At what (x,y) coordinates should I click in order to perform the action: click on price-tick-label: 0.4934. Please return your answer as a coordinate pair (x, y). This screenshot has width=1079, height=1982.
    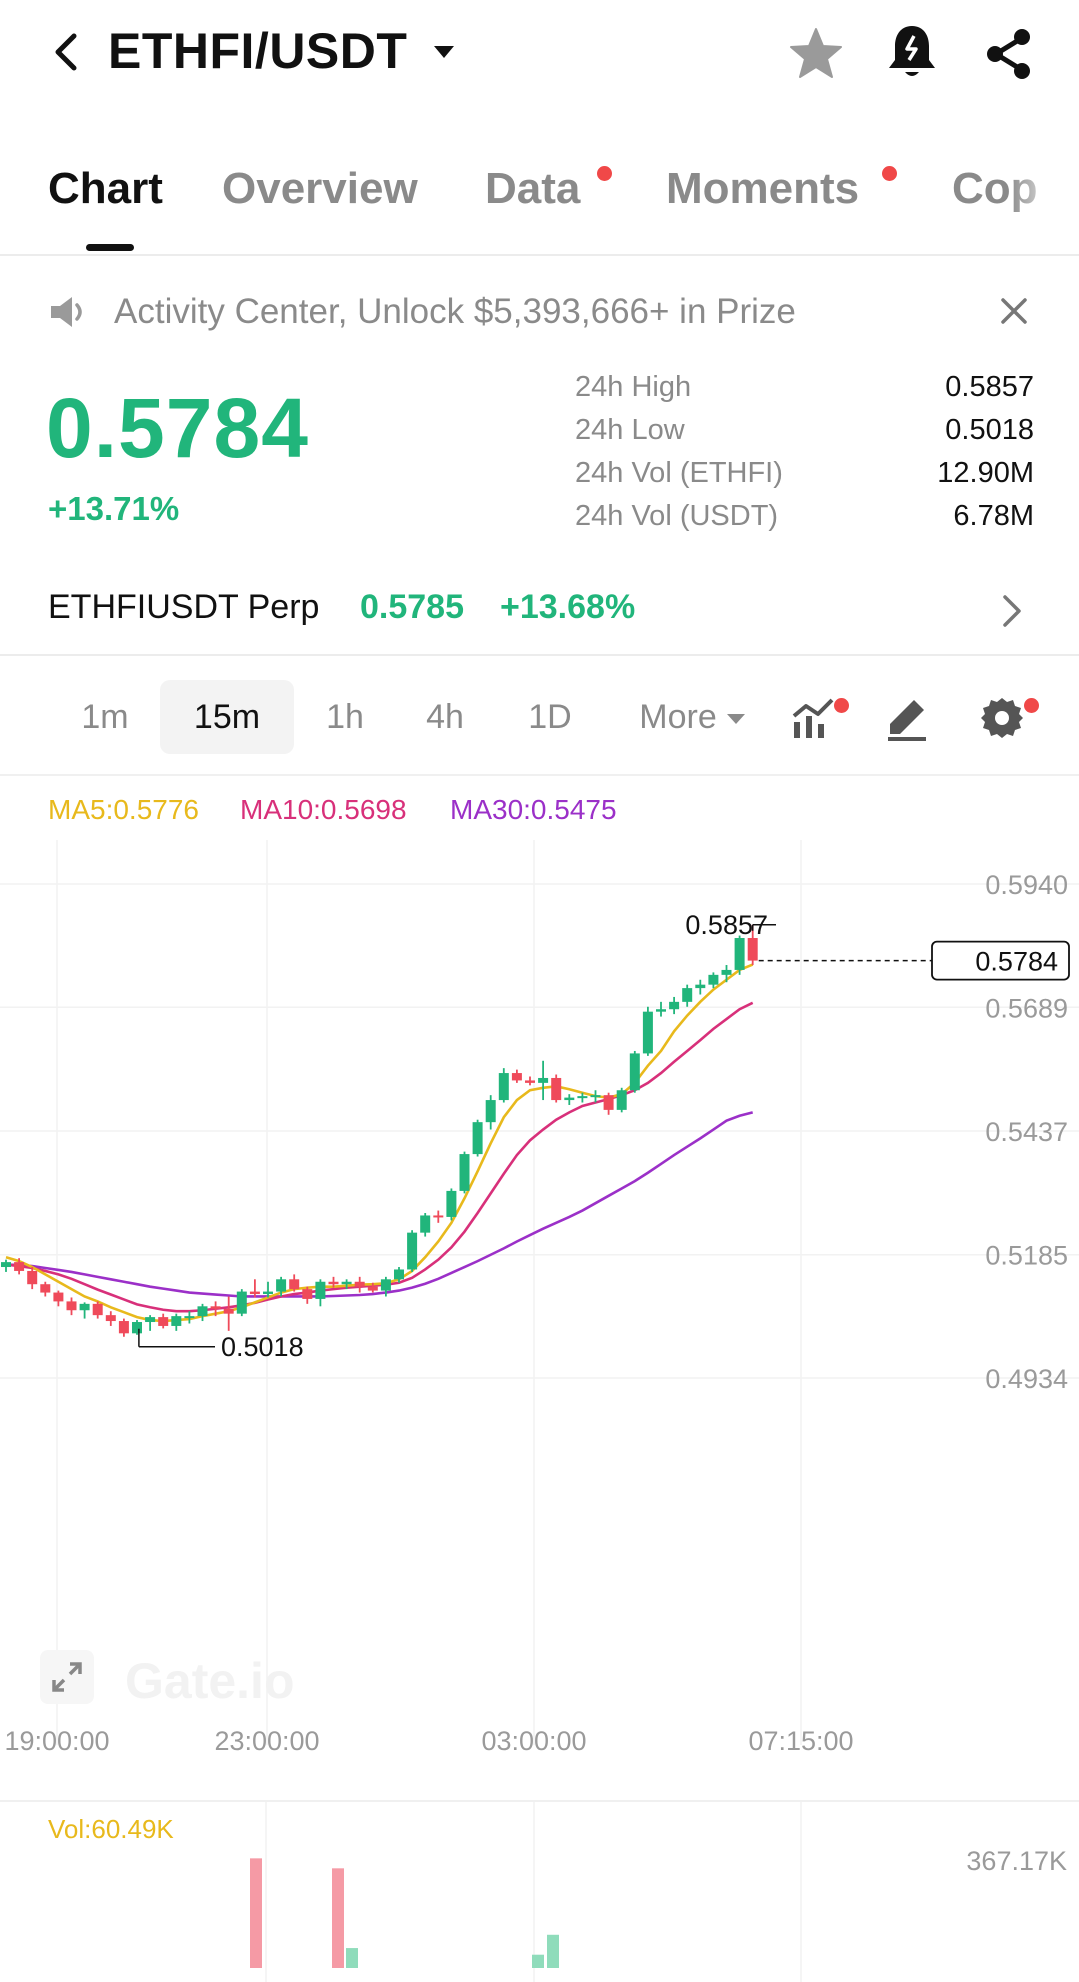
    Looking at the image, I should click on (1026, 1379).